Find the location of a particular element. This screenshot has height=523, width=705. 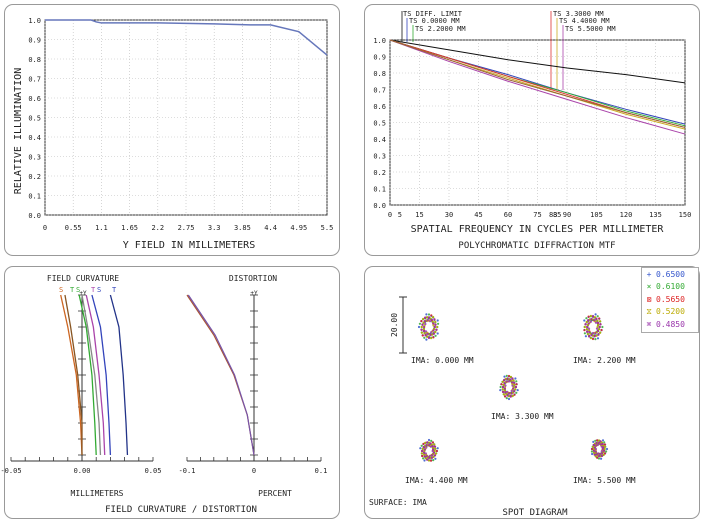

ri-ytick: 0.8 is located at coordinates (34, 60).